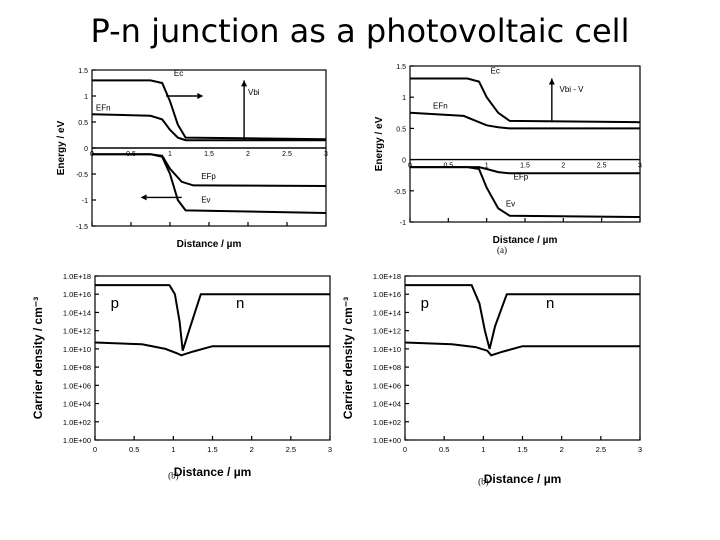 The image size is (720, 540). Describe the element at coordinates (572, 89) in the screenshot. I see `annotation-label: Vbi - V` at that location.